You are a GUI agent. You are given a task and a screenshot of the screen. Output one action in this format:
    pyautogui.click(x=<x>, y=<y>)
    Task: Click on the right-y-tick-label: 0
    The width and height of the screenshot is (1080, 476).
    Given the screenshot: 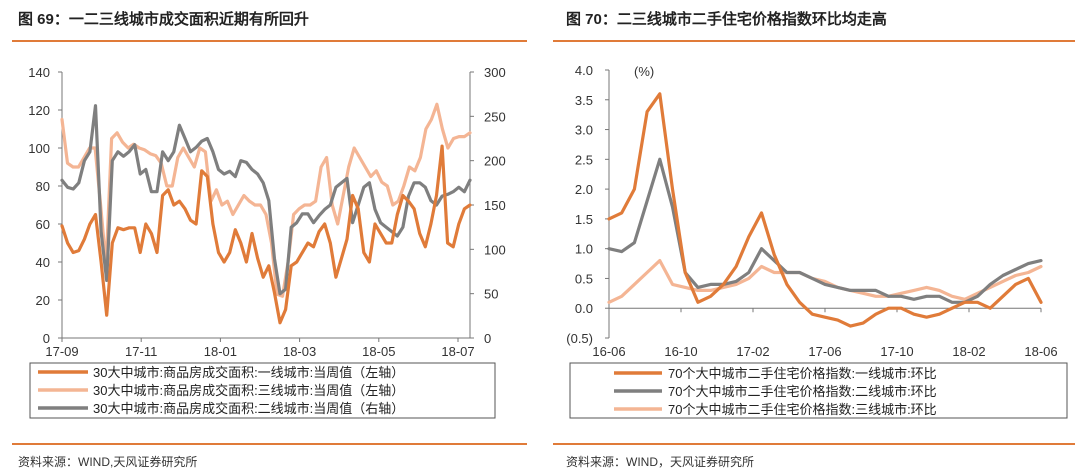 What is the action you would take?
    pyautogui.click(x=487, y=338)
    